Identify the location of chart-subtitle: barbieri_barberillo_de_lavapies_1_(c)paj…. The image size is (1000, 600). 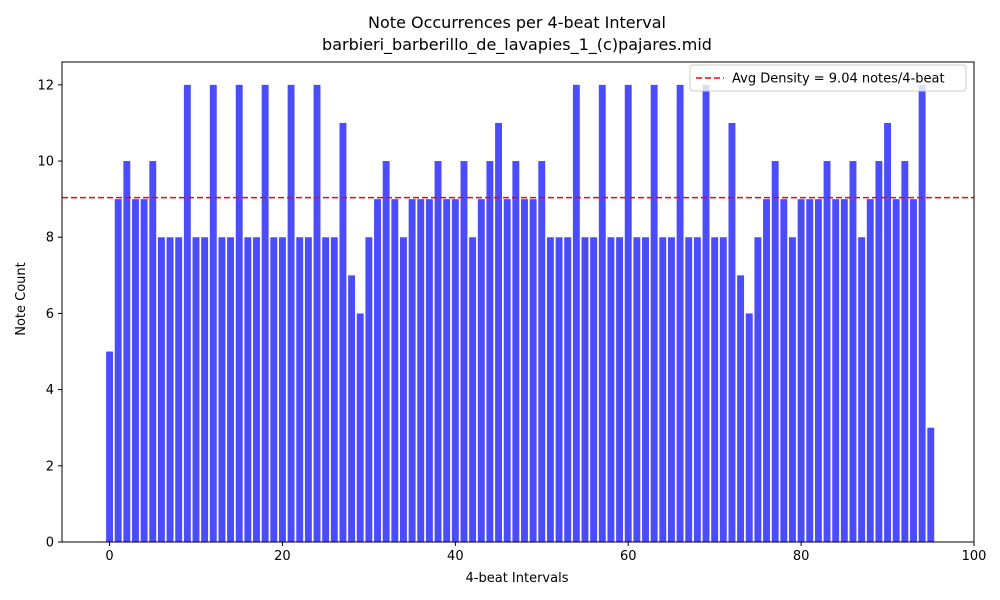
(517, 45).